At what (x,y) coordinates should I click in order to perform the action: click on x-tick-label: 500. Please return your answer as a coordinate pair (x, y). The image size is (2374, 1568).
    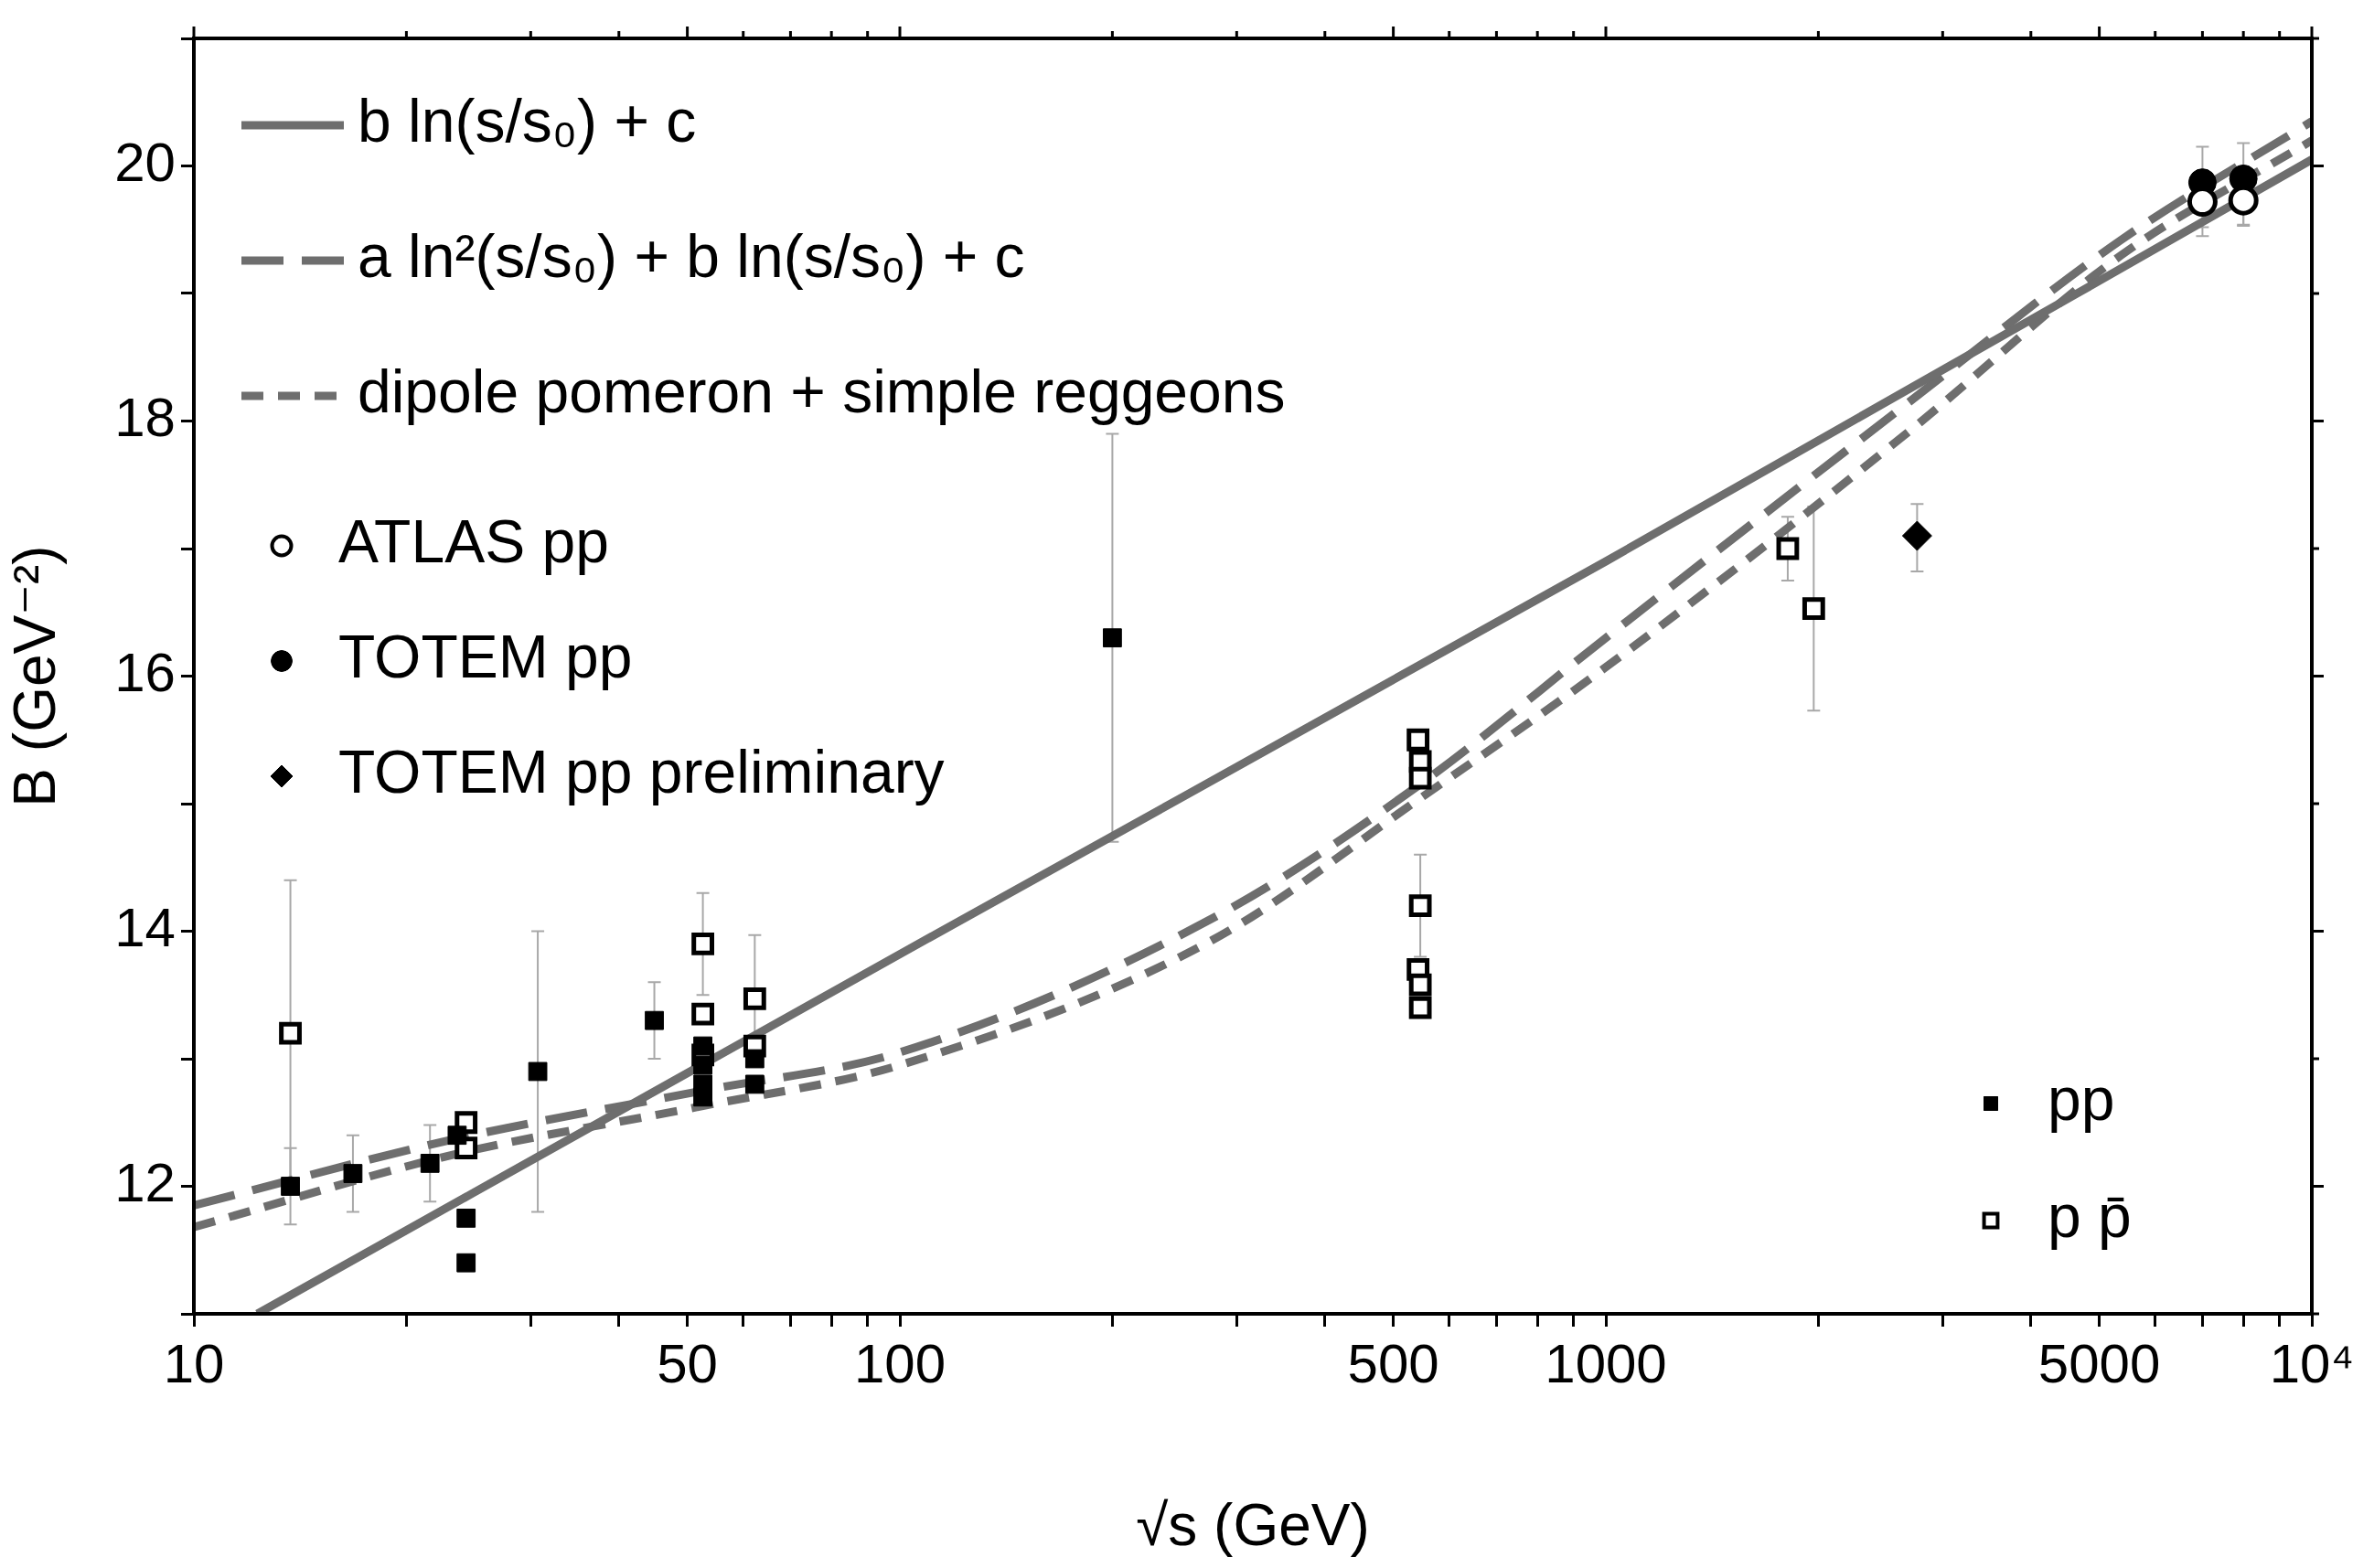
    Looking at the image, I should click on (1393, 1363).